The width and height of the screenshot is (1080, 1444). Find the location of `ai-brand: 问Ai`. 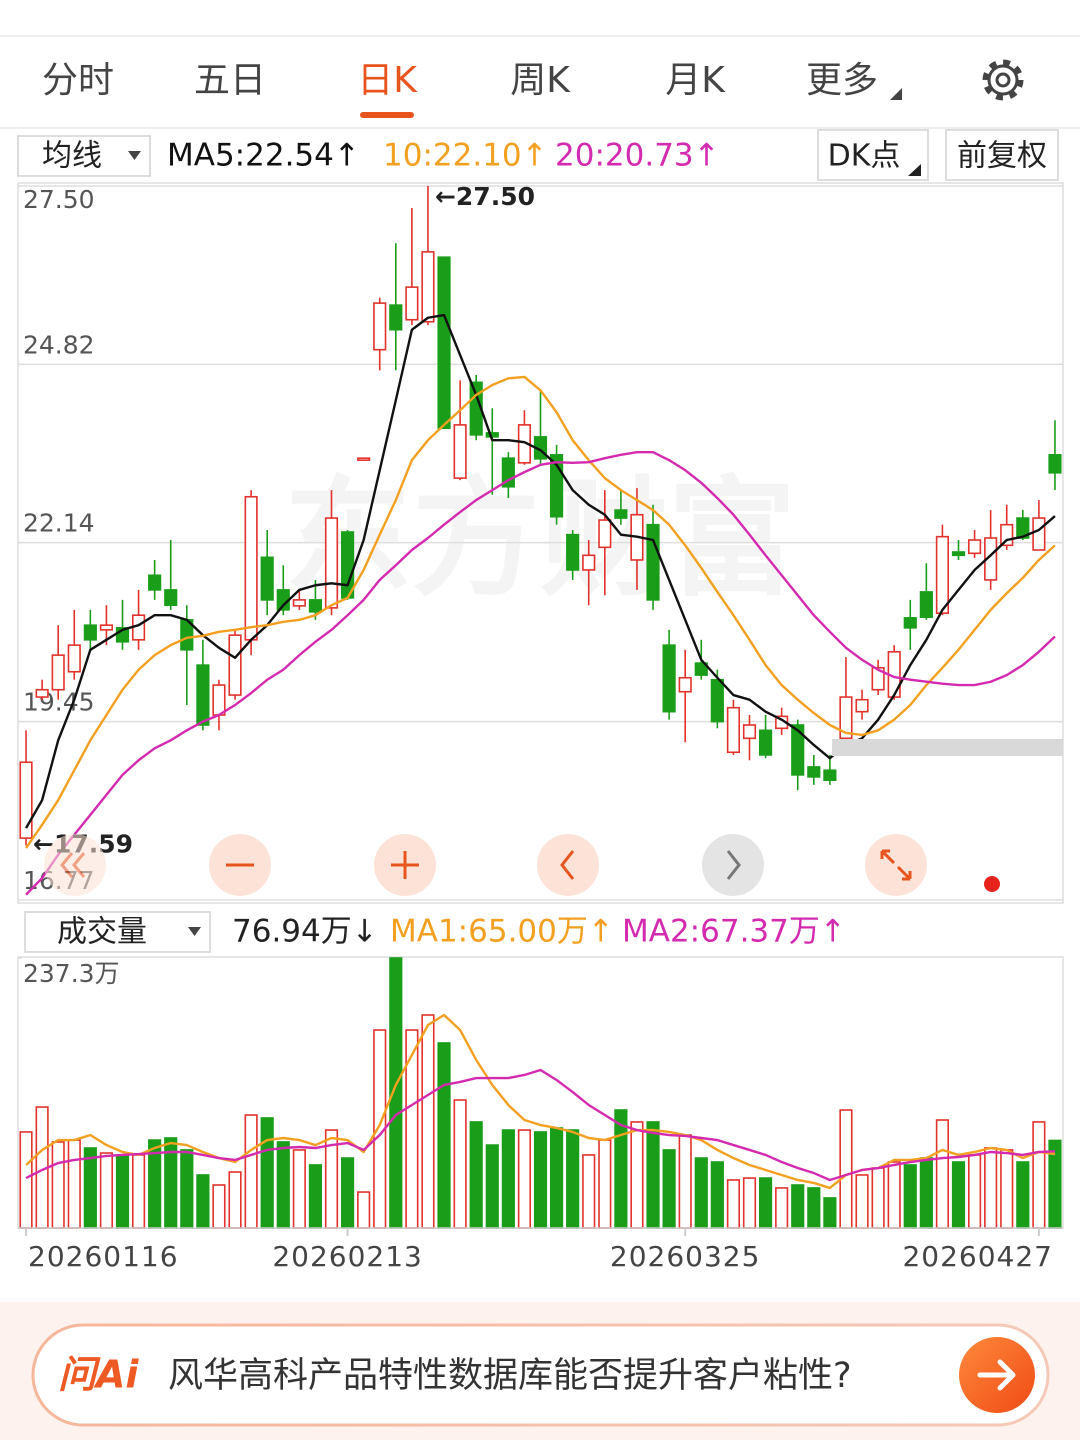

ai-brand: 问Ai is located at coordinates (98, 1375).